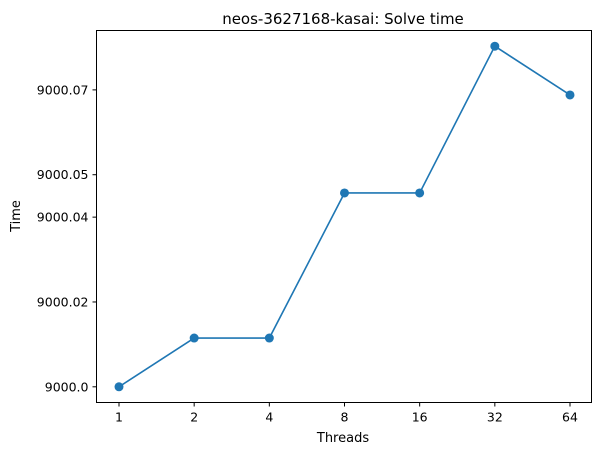 This screenshot has height=455, width=602. Describe the element at coordinates (342, 438) in the screenshot. I see `x-axis-label: Threads` at that location.